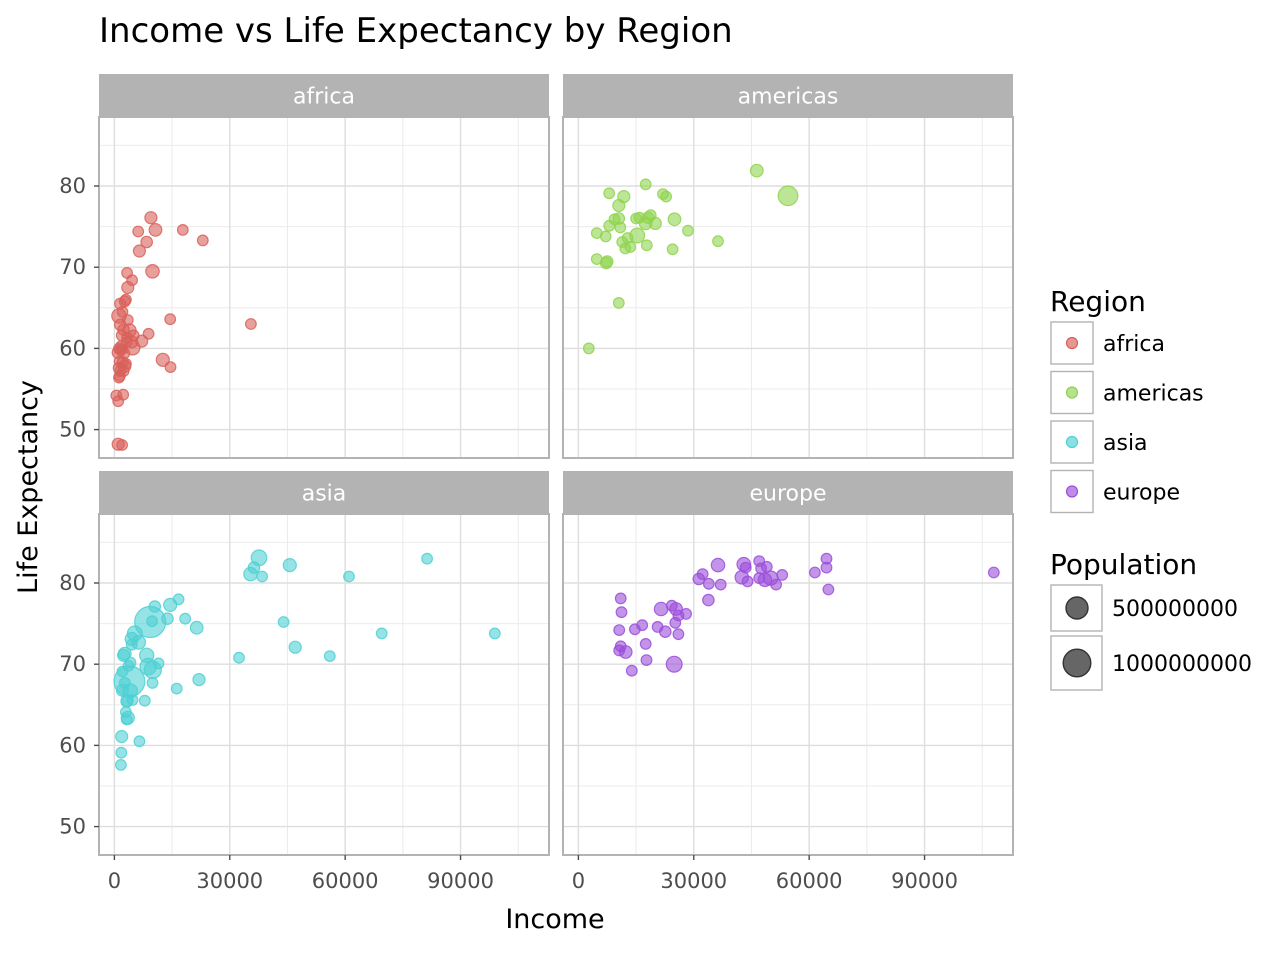 Image resolution: width=1280 pixels, height=960 pixels. What do you see at coordinates (345, 881) in the screenshot?
I see `x-tick-label: 60000` at bounding box center [345, 881].